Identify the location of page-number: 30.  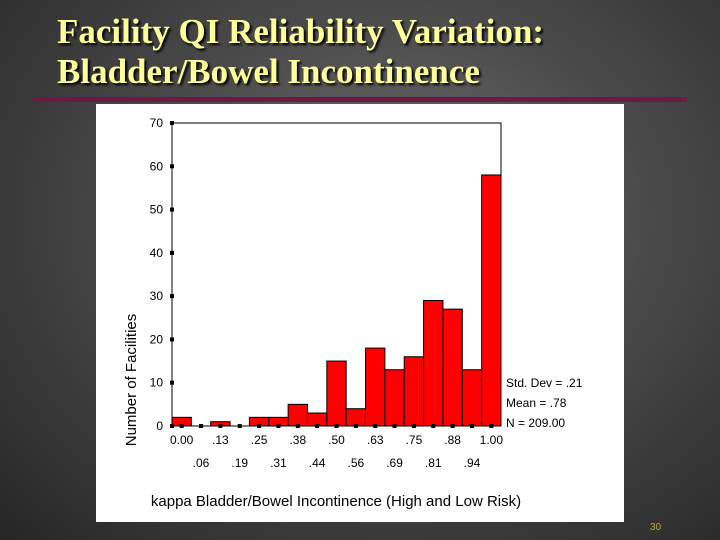
(656, 527).